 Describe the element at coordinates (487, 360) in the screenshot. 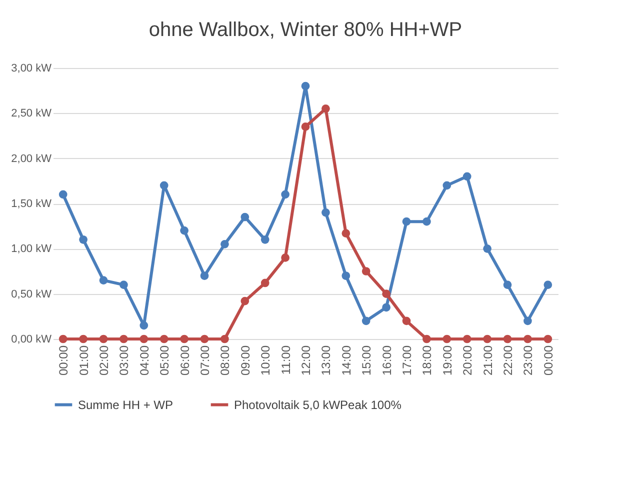

I see `x-tick-label: 21:00` at that location.